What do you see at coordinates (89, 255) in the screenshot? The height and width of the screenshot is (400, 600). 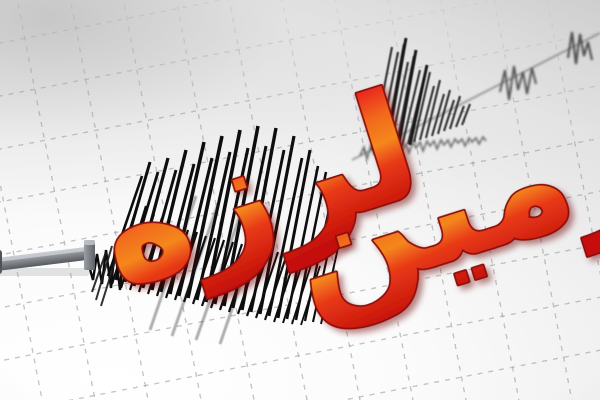 I see `stylus-tip-bracket` at bounding box center [89, 255].